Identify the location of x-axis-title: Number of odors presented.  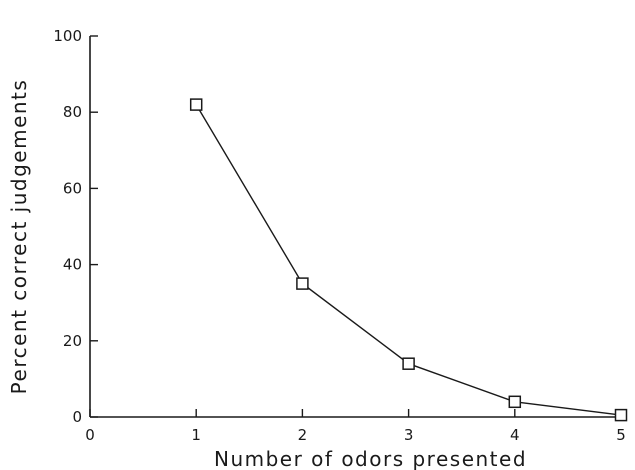
(370, 458).